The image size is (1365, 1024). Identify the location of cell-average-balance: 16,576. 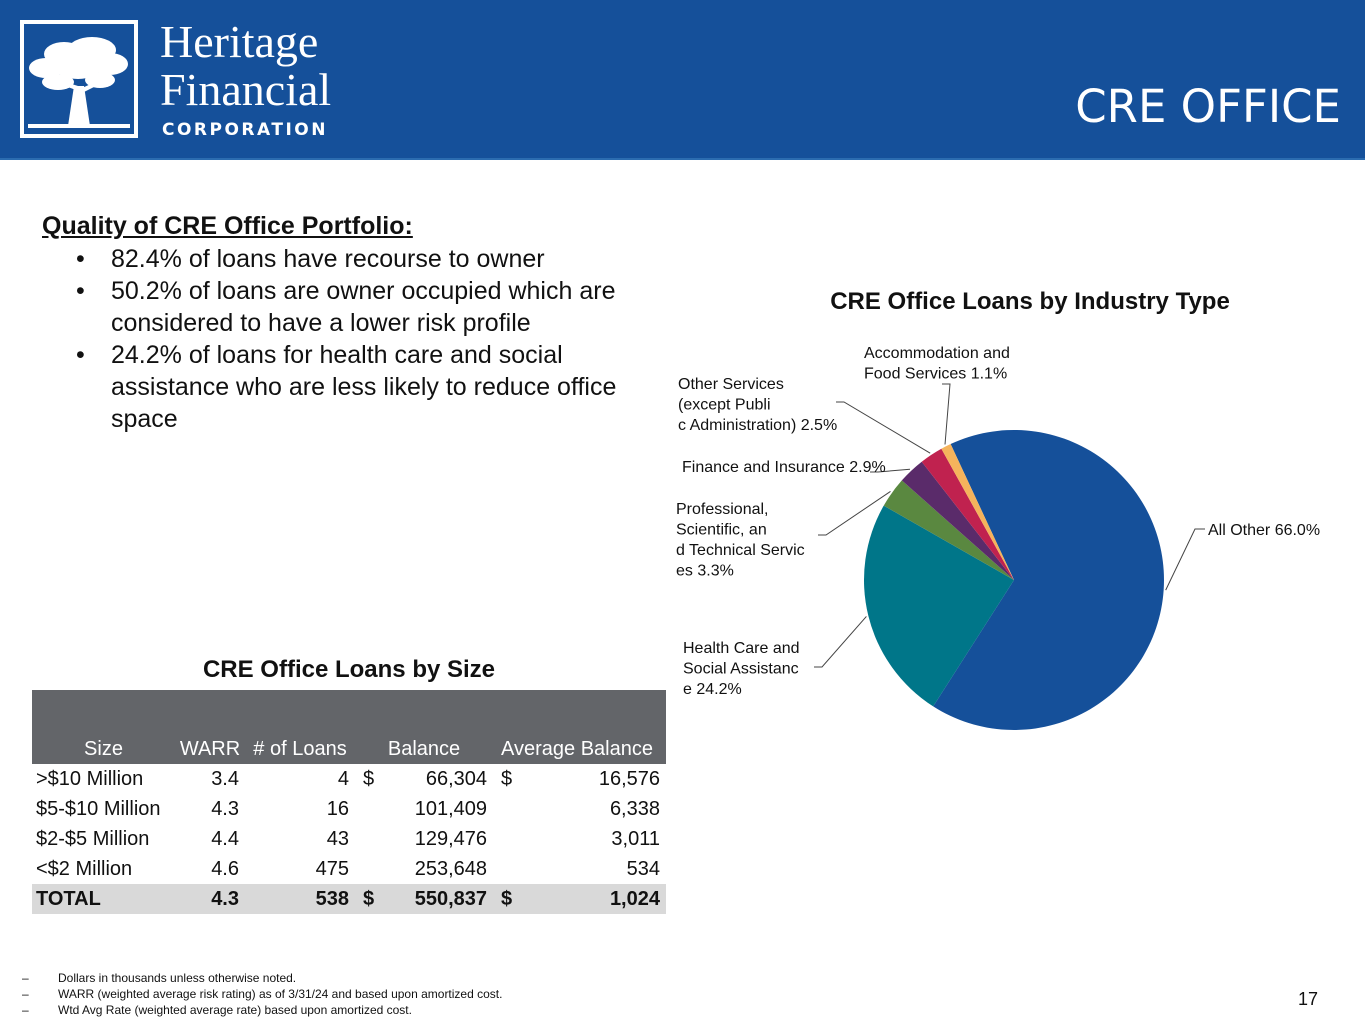
(629, 778).